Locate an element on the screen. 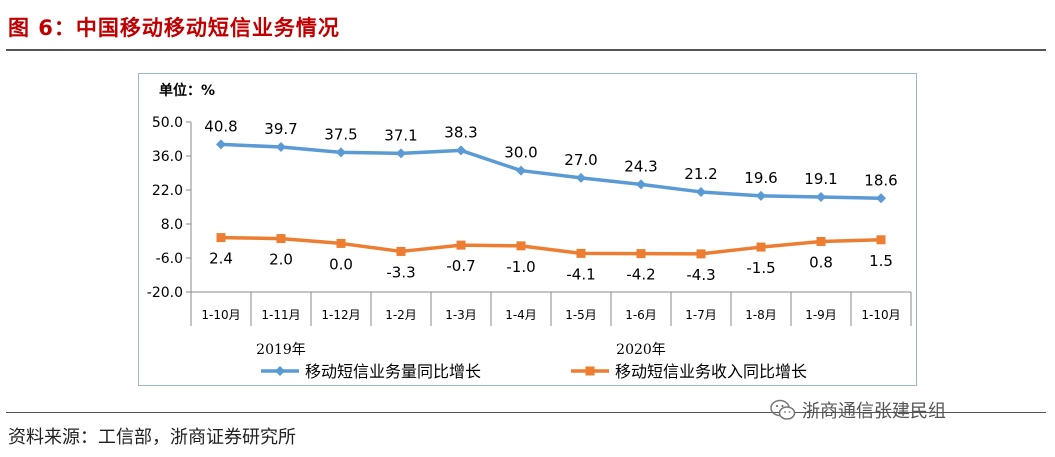  data-label: 39.7 is located at coordinates (280, 129).